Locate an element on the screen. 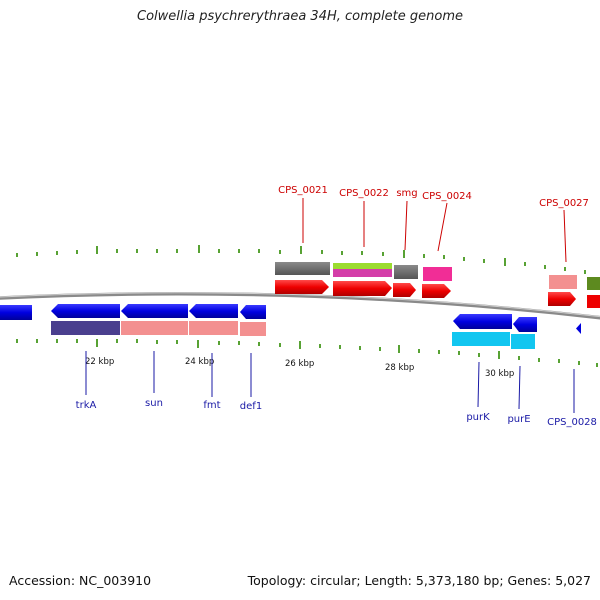 This screenshot has width=600, height=600. feature-cps0024-bar is located at coordinates (437, 274).